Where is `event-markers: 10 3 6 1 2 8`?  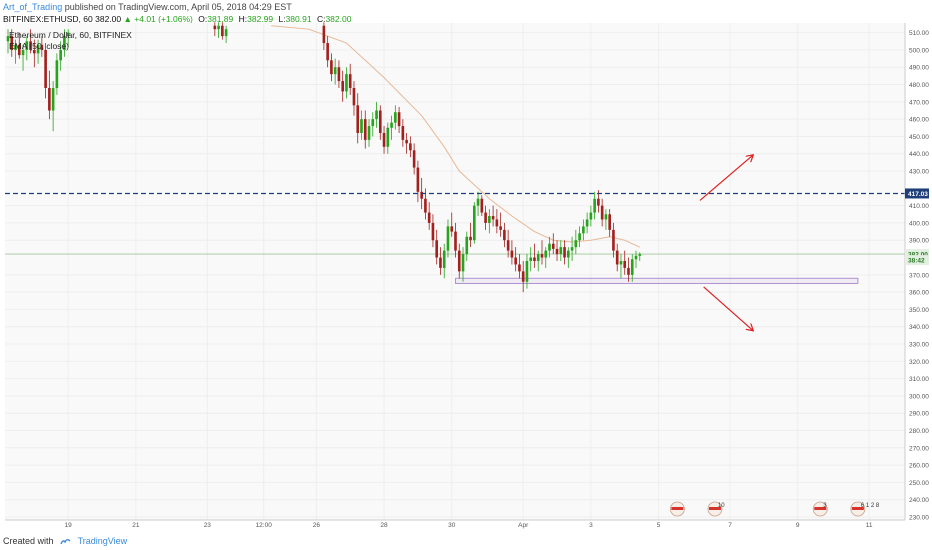
event-markers: 10 3 6 1 2 8 is located at coordinates (774, 509).